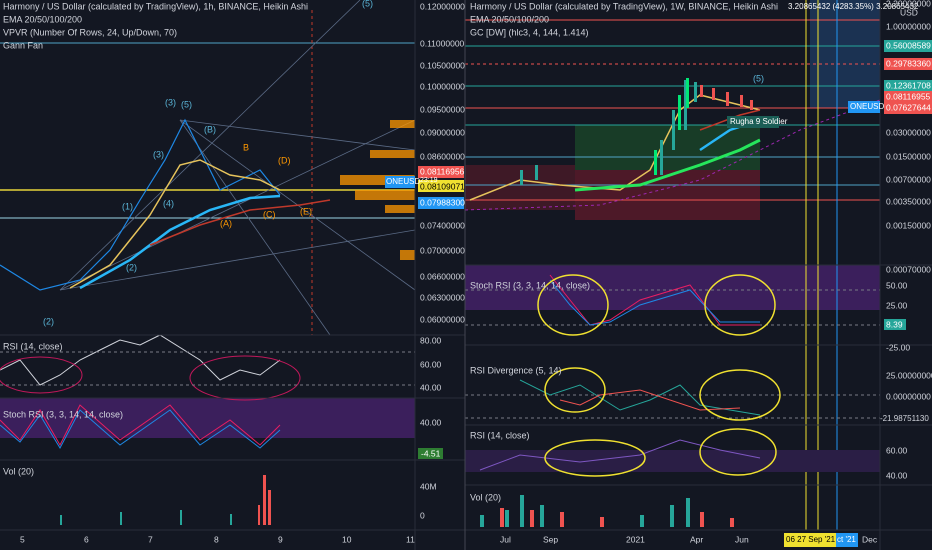 The height and width of the screenshot is (550, 932). I want to click on x-label: ct '21, so click(846, 539).